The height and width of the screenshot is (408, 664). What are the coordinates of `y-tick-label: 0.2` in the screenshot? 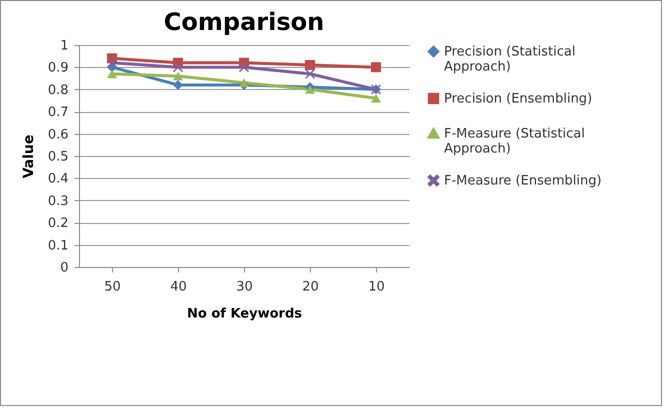 It's located at (58, 224).